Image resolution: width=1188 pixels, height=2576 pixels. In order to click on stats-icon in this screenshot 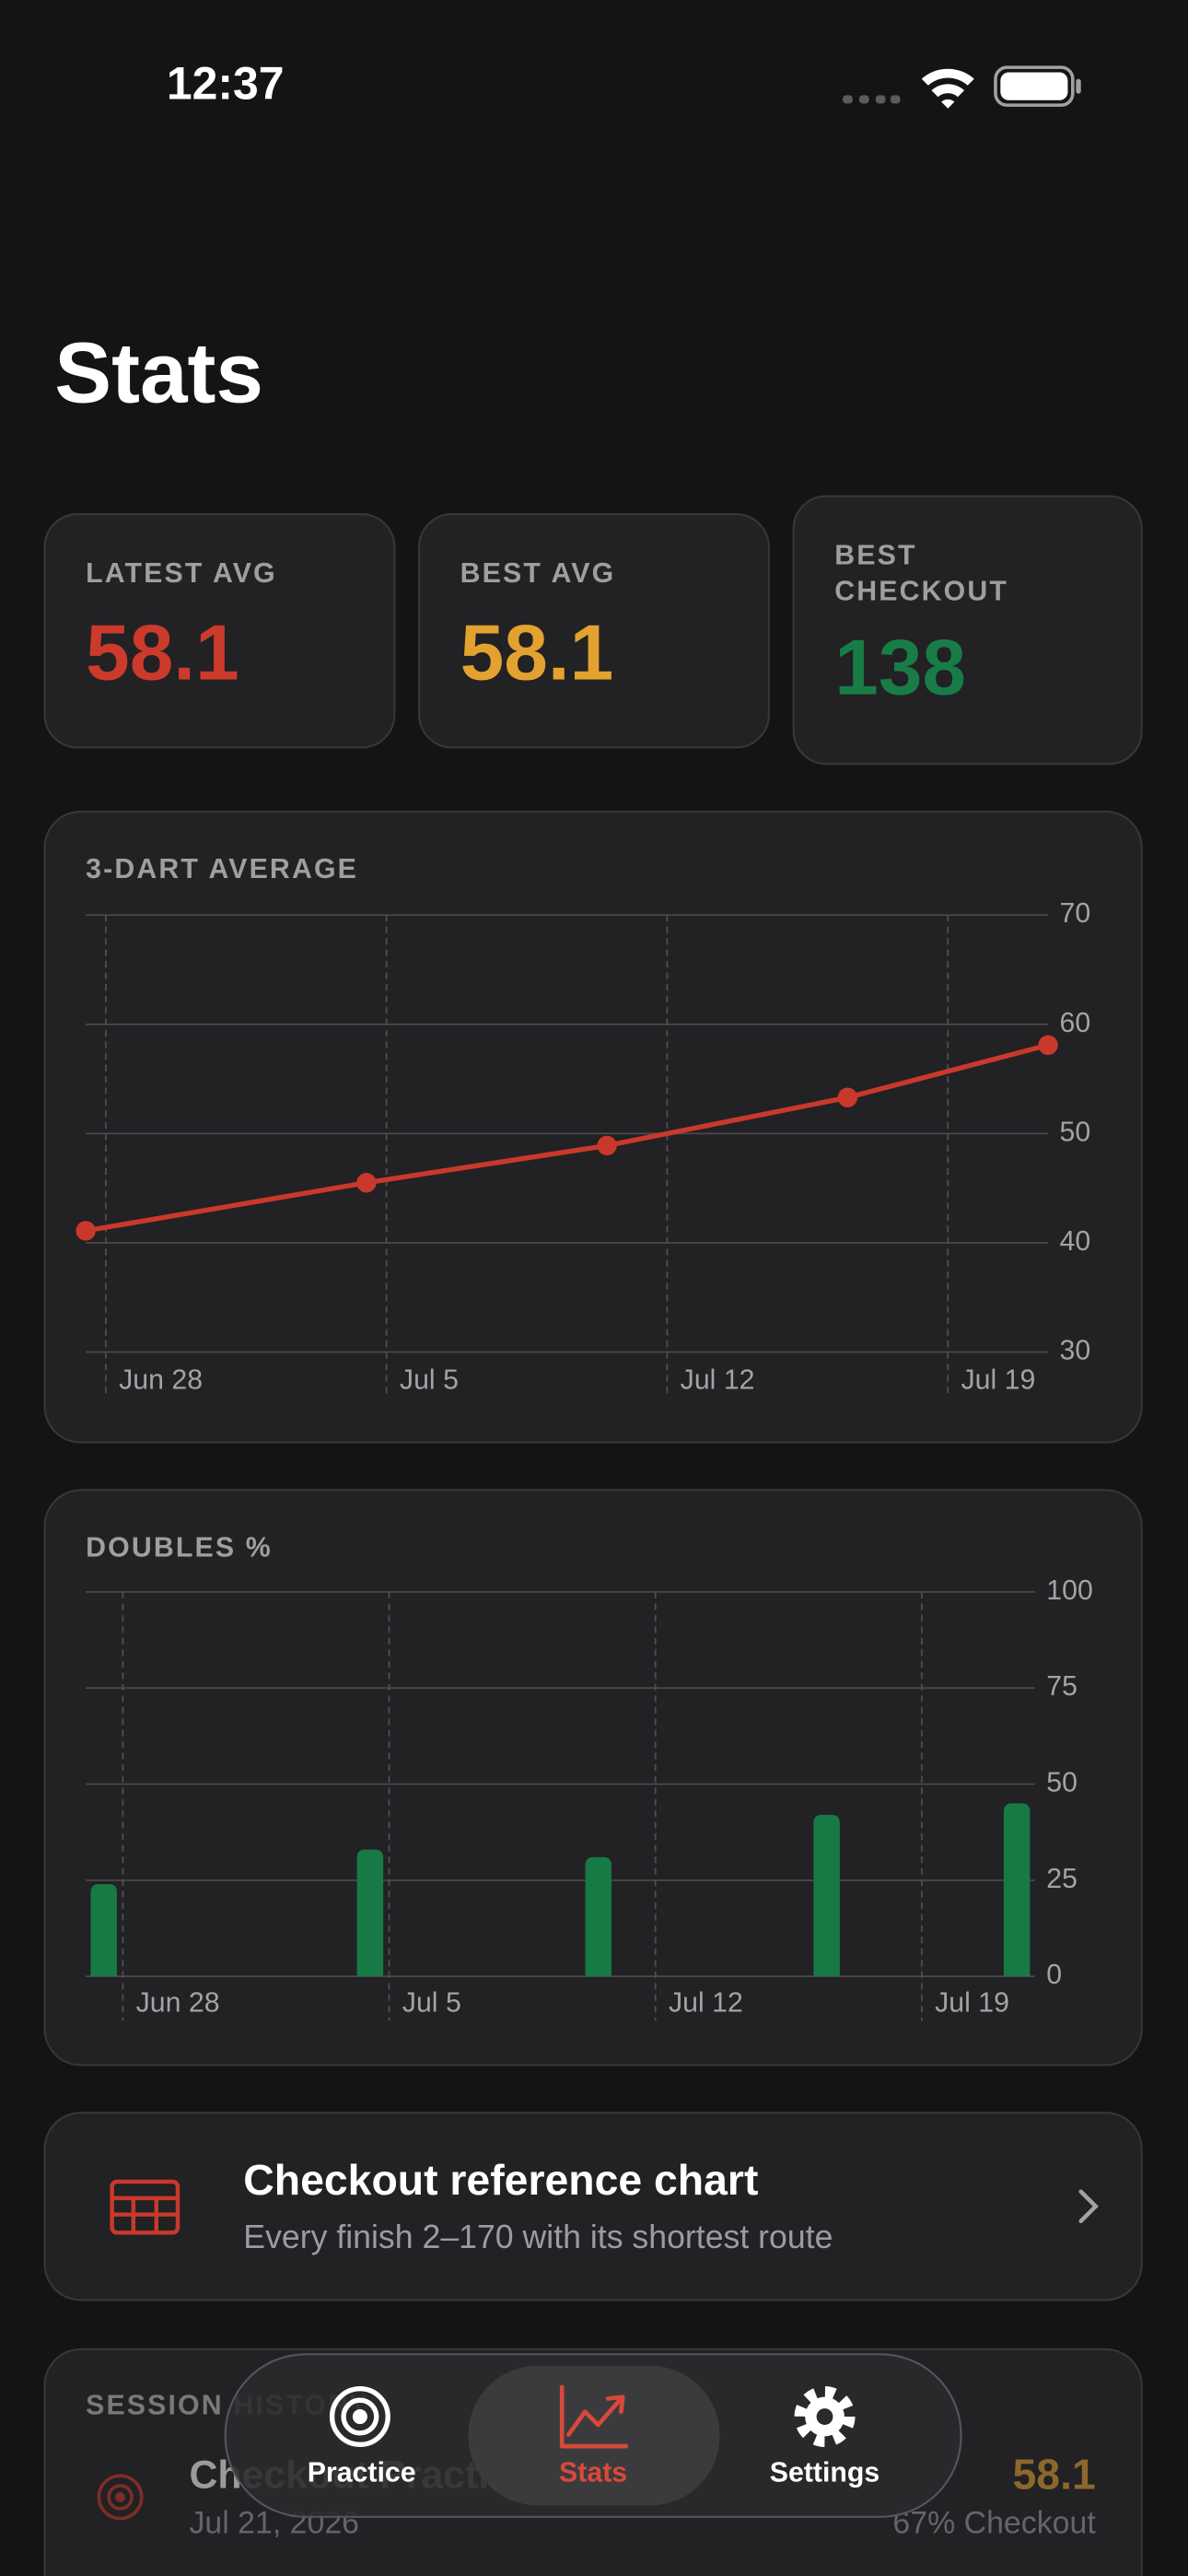, I will do `click(594, 2416)`.